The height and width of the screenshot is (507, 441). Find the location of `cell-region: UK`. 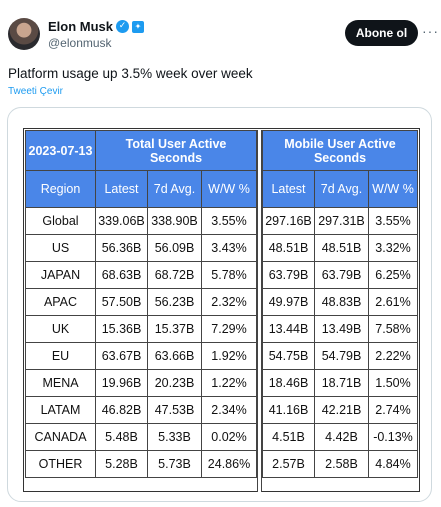

cell-region: UK is located at coordinates (60, 329).